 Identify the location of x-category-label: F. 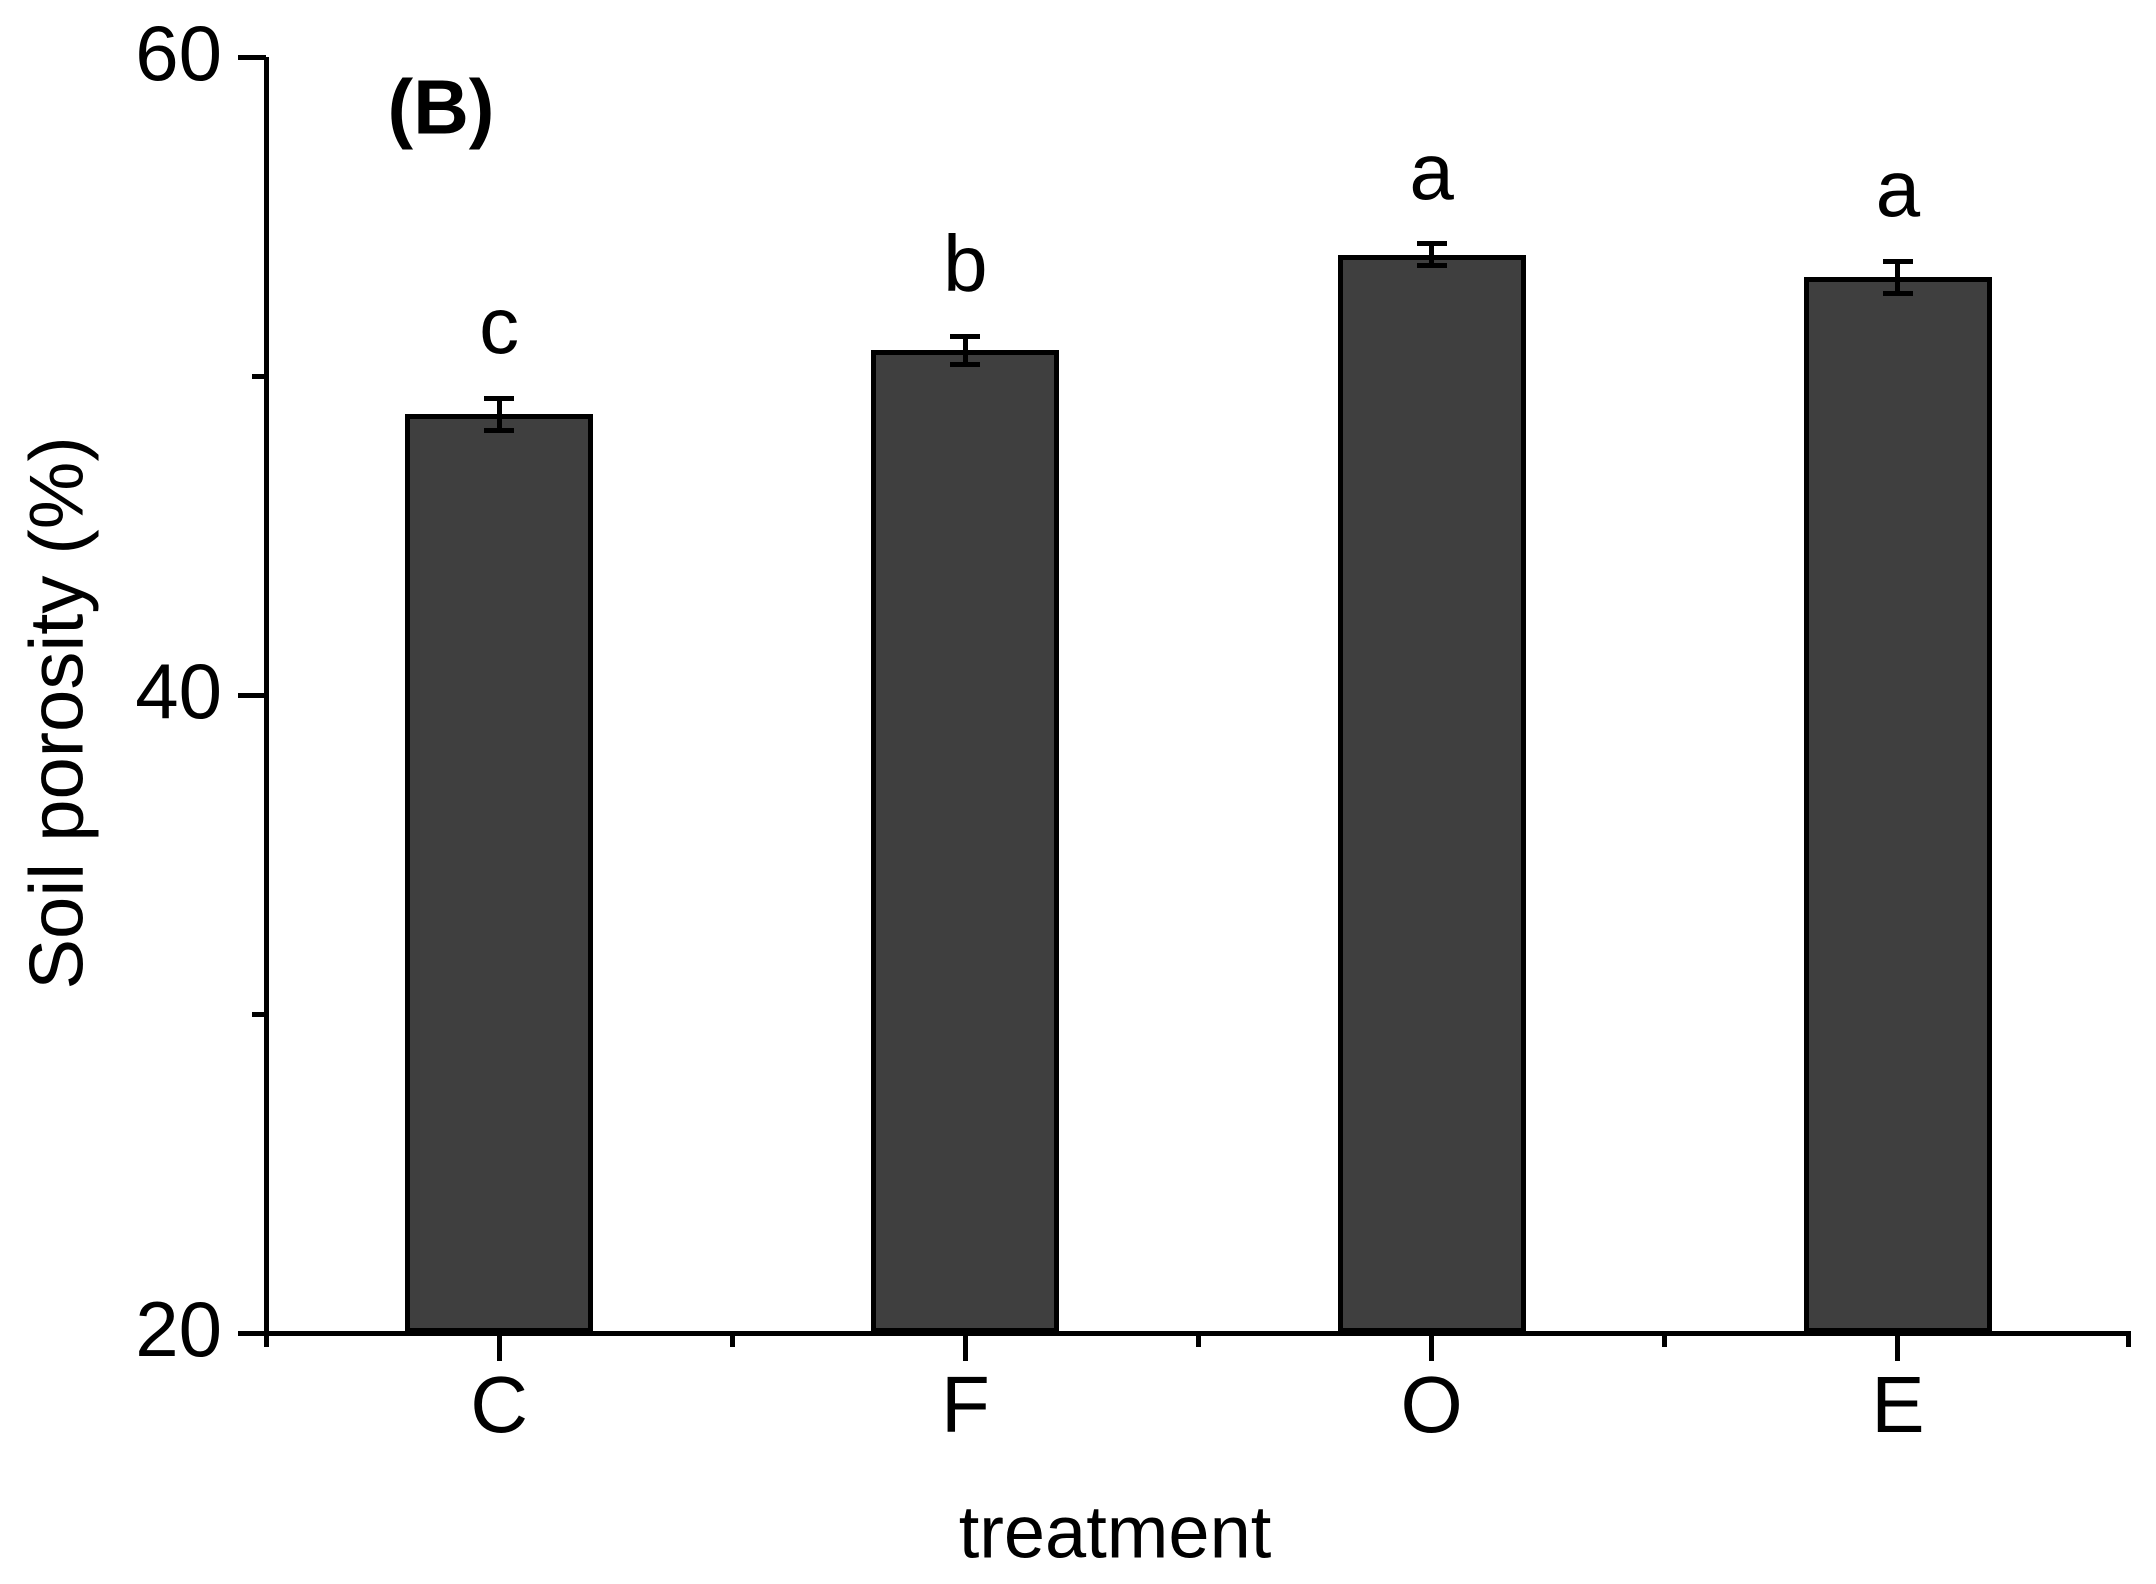
(965, 1404).